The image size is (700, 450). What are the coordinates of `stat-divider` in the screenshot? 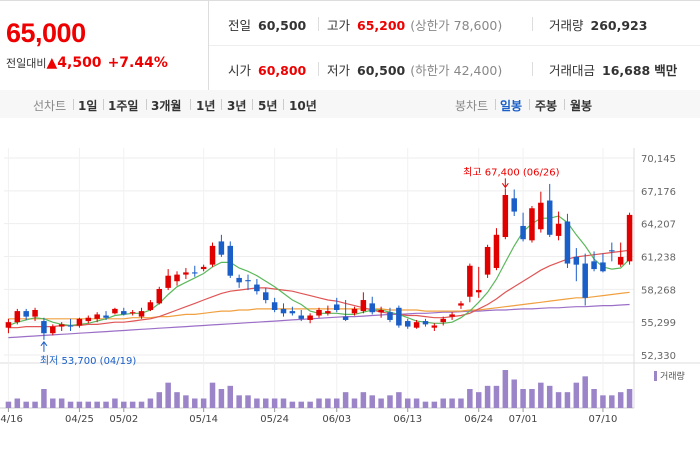 It's located at (532, 69).